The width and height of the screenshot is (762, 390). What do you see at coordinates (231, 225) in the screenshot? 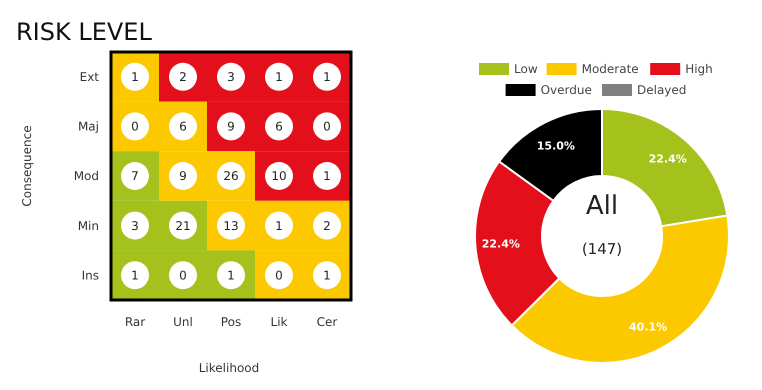
I see `data-label: 13` at bounding box center [231, 225].